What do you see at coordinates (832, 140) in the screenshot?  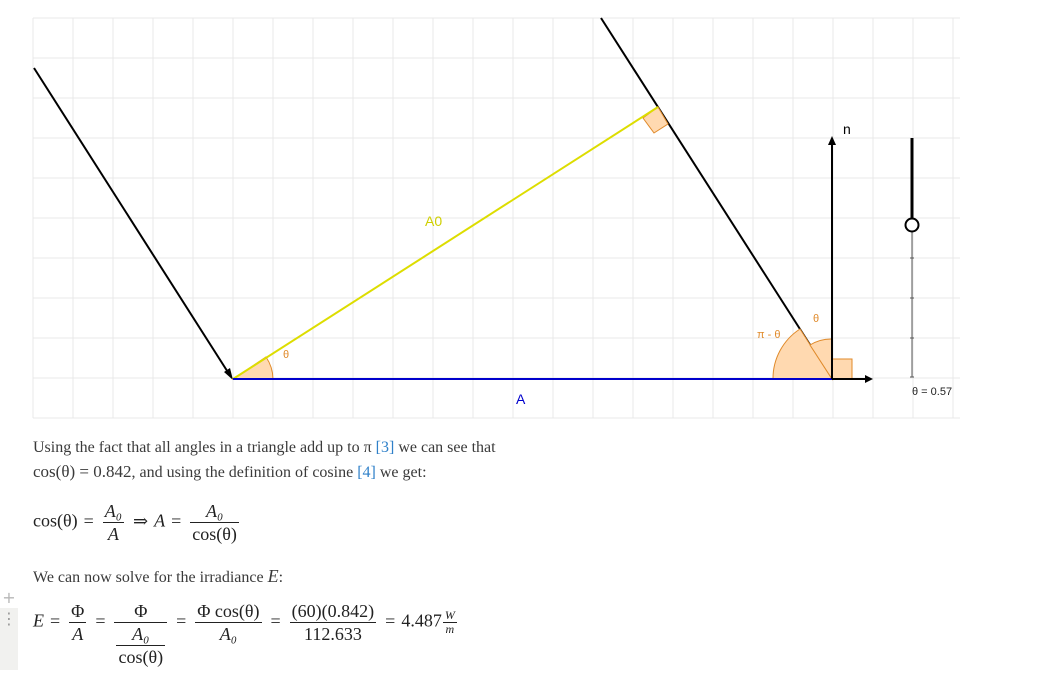 I see `normal-arrowhead` at bounding box center [832, 140].